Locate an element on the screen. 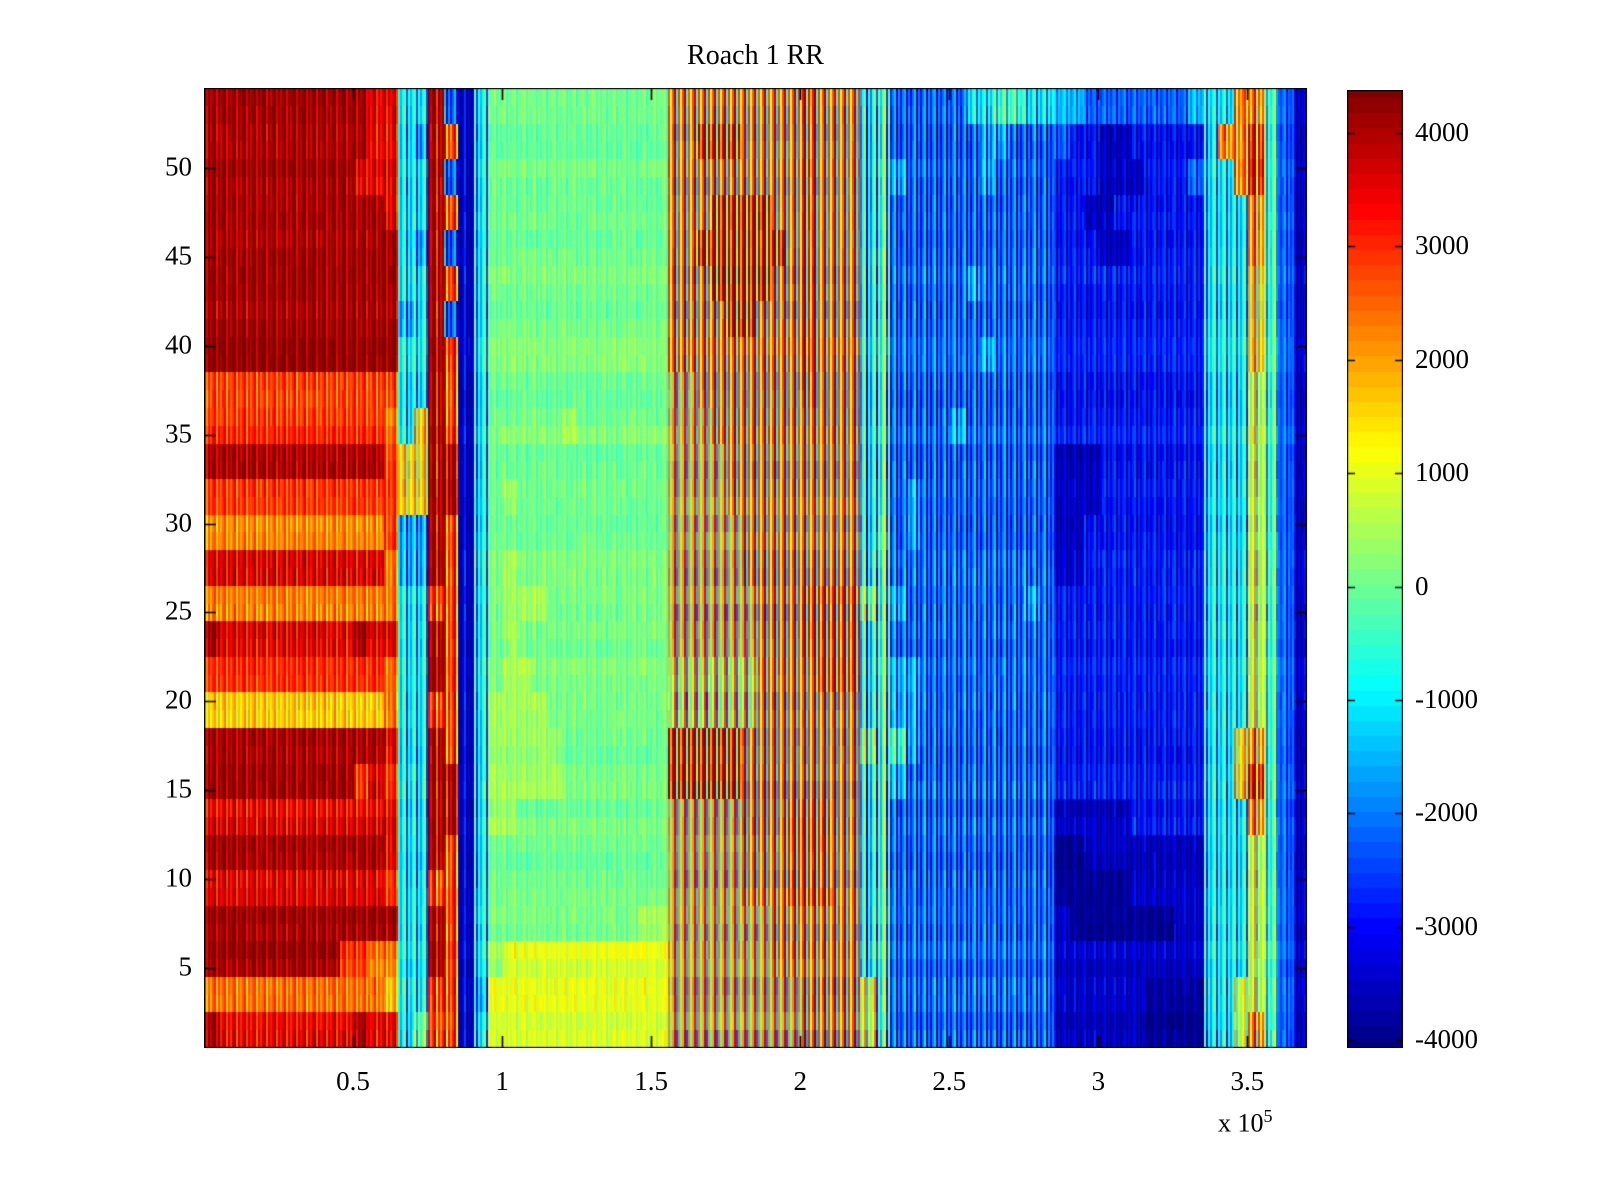 The height and width of the screenshot is (1200, 1600). chart-title: Roach 1 RR is located at coordinates (755, 55).